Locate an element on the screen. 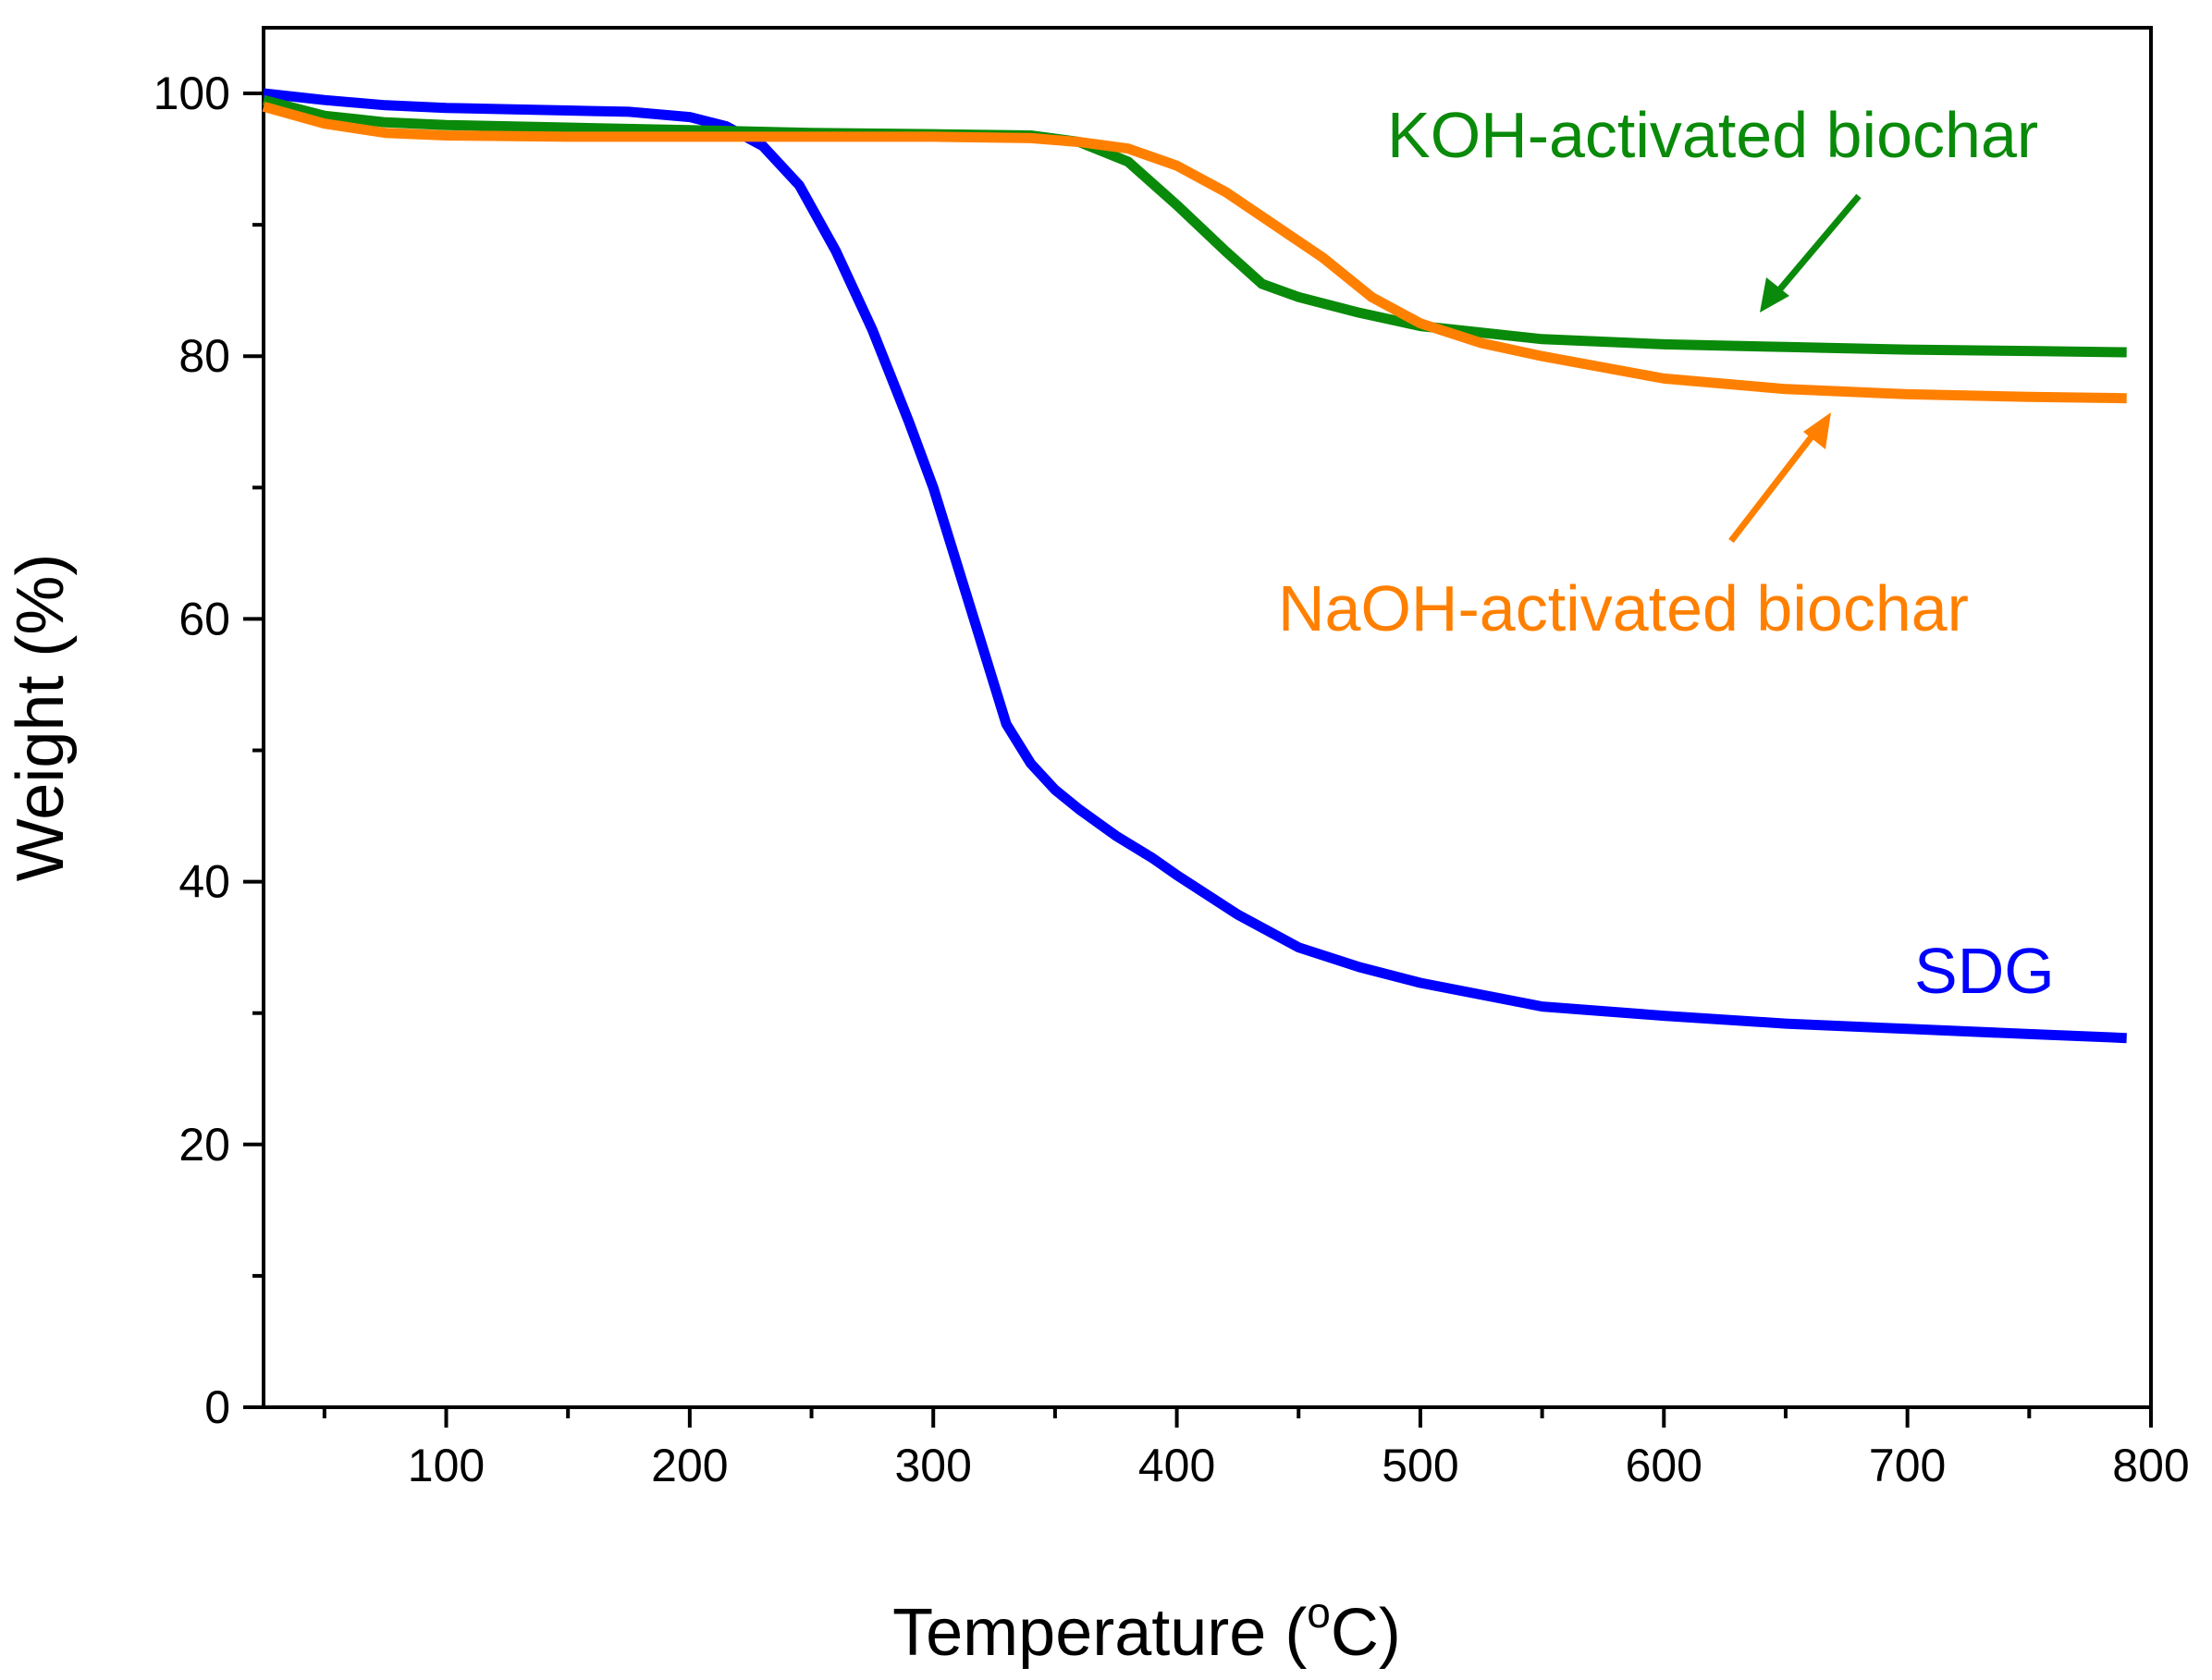  y-tick-label: 40 is located at coordinates (204, 882).